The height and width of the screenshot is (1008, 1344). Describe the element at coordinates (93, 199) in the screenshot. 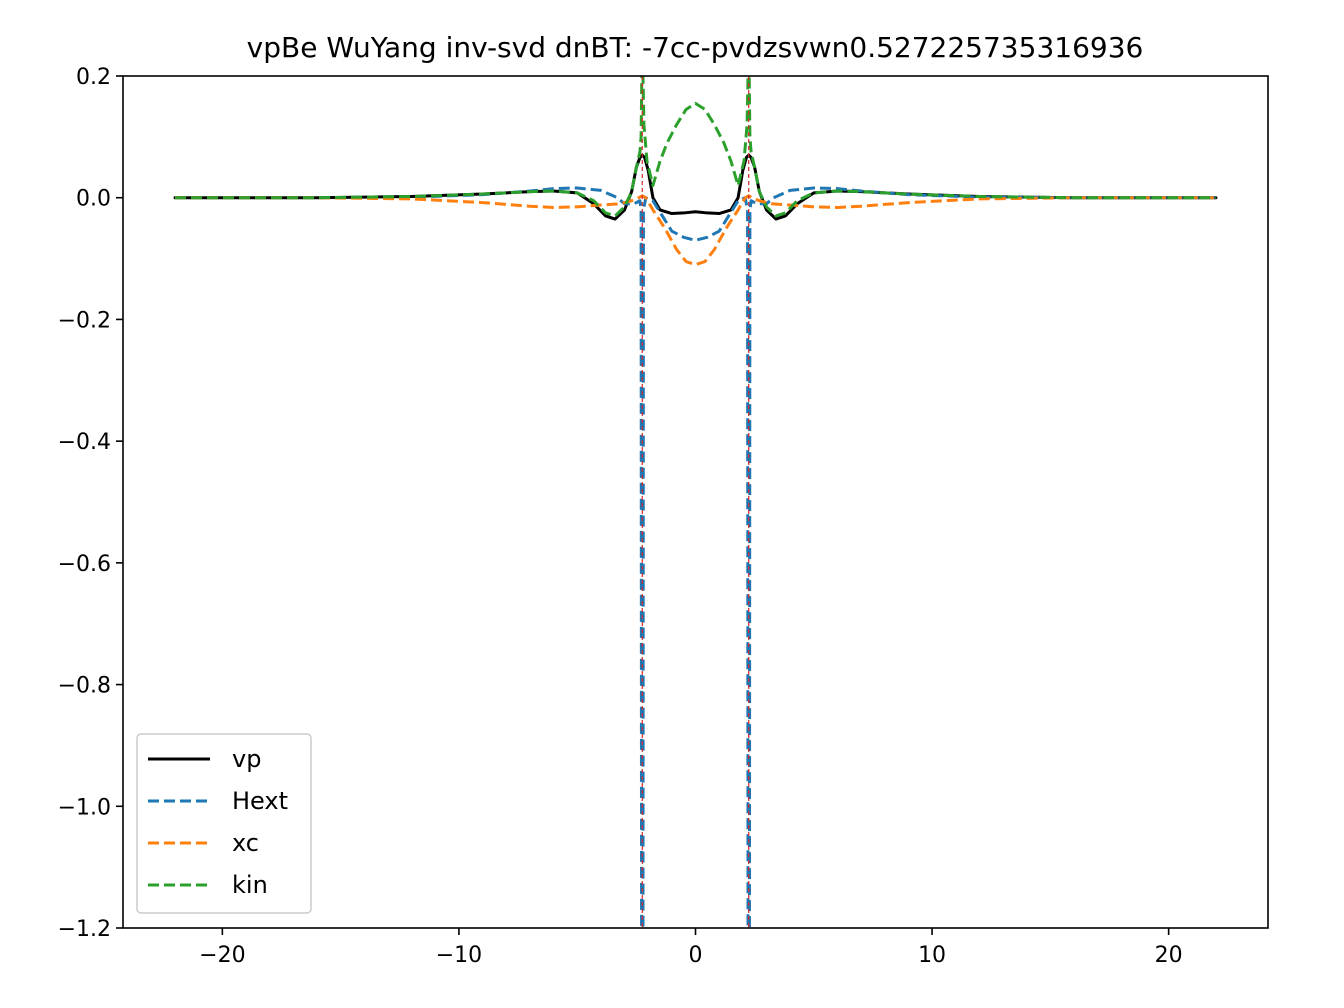

I see `y-tick-label: 0.0` at that location.